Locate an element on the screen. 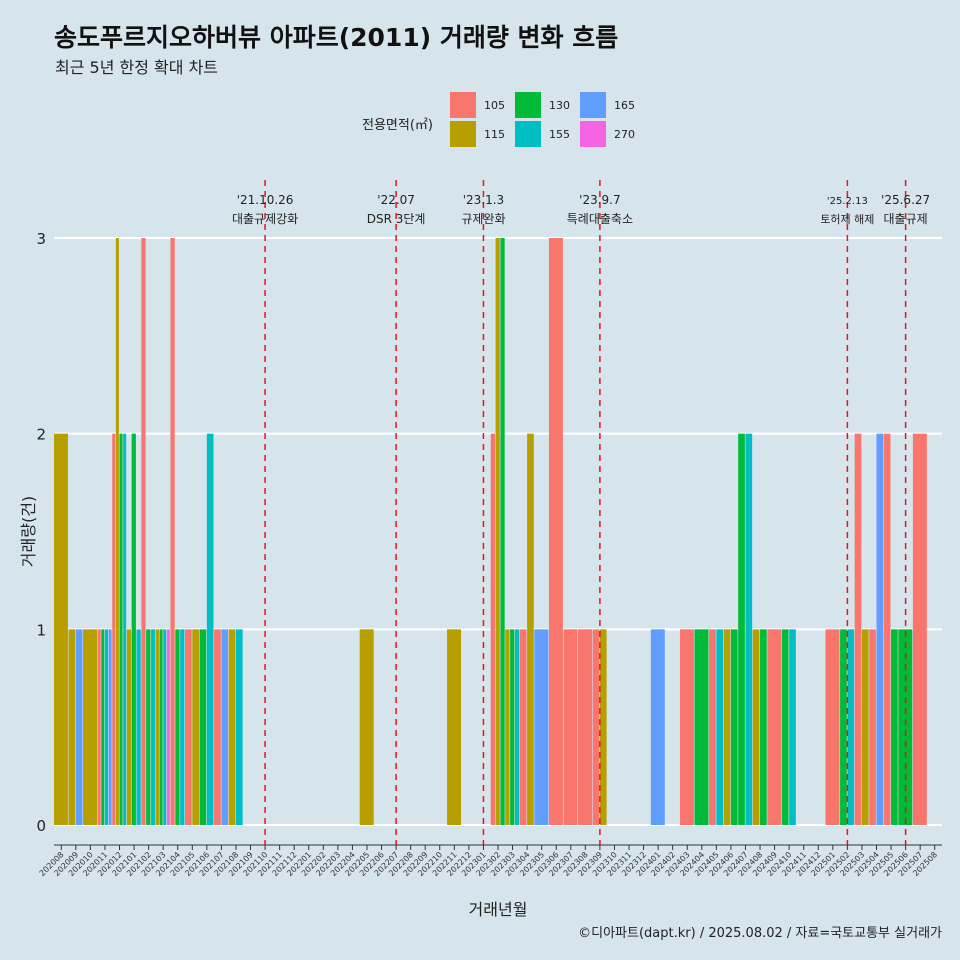 The width and height of the screenshot is (960, 960). legend-title: 전용면적(㎡) is located at coordinates (397, 125).